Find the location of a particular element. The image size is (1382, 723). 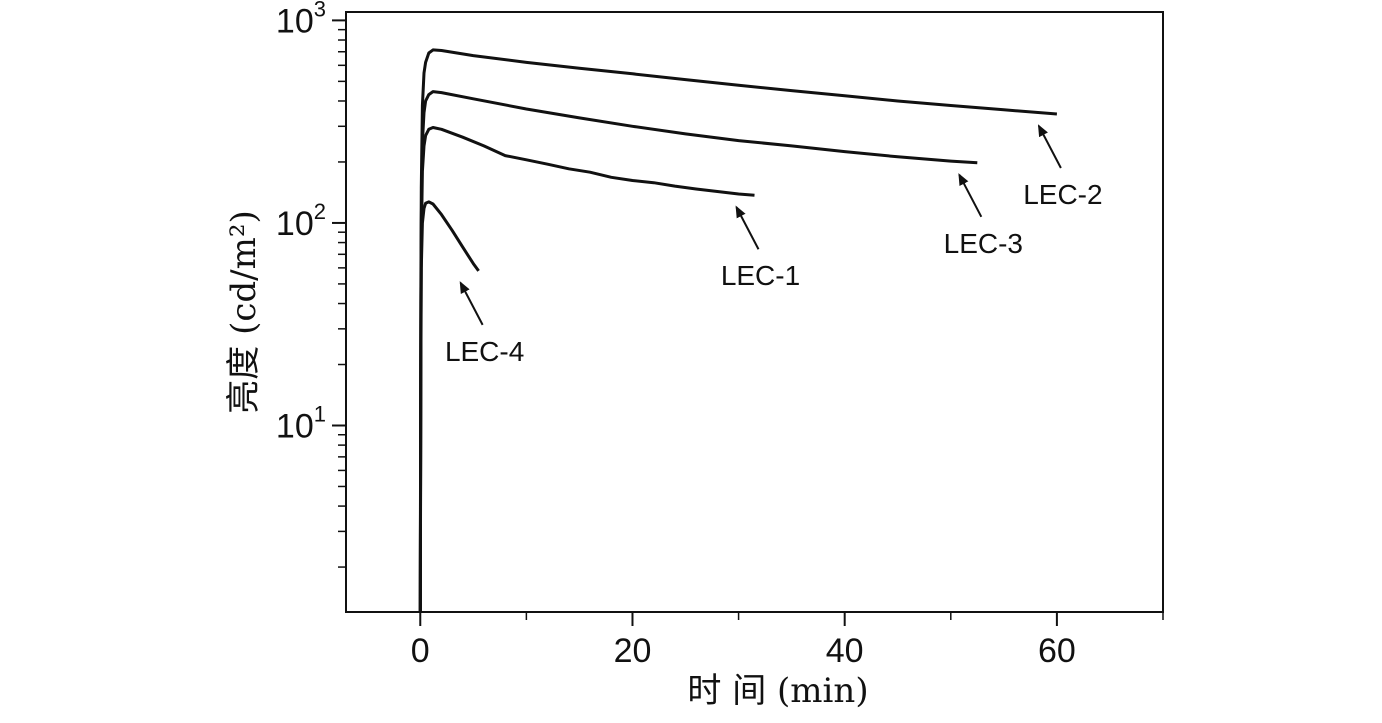

y-tick-exponent: 1 is located at coordinates (320, 413).